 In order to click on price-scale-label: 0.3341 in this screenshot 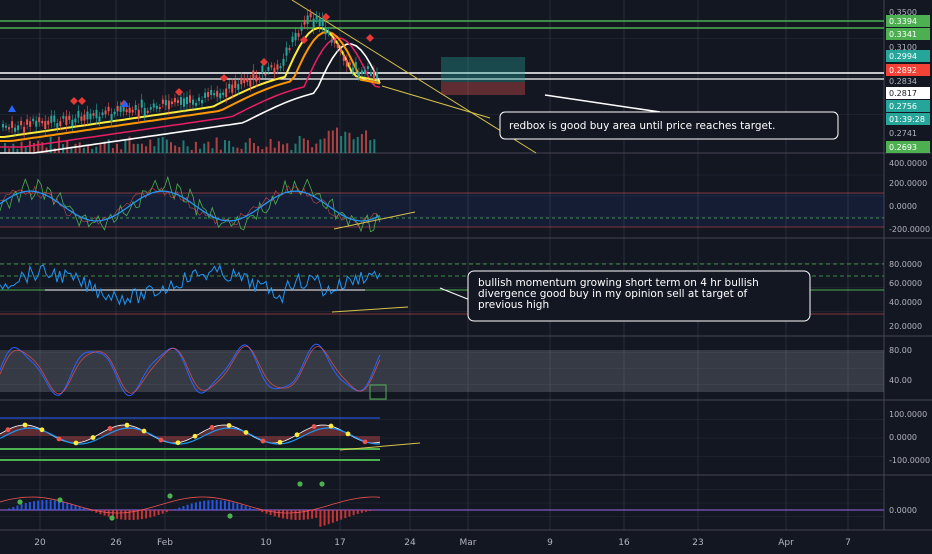, I will do `click(903, 34)`.